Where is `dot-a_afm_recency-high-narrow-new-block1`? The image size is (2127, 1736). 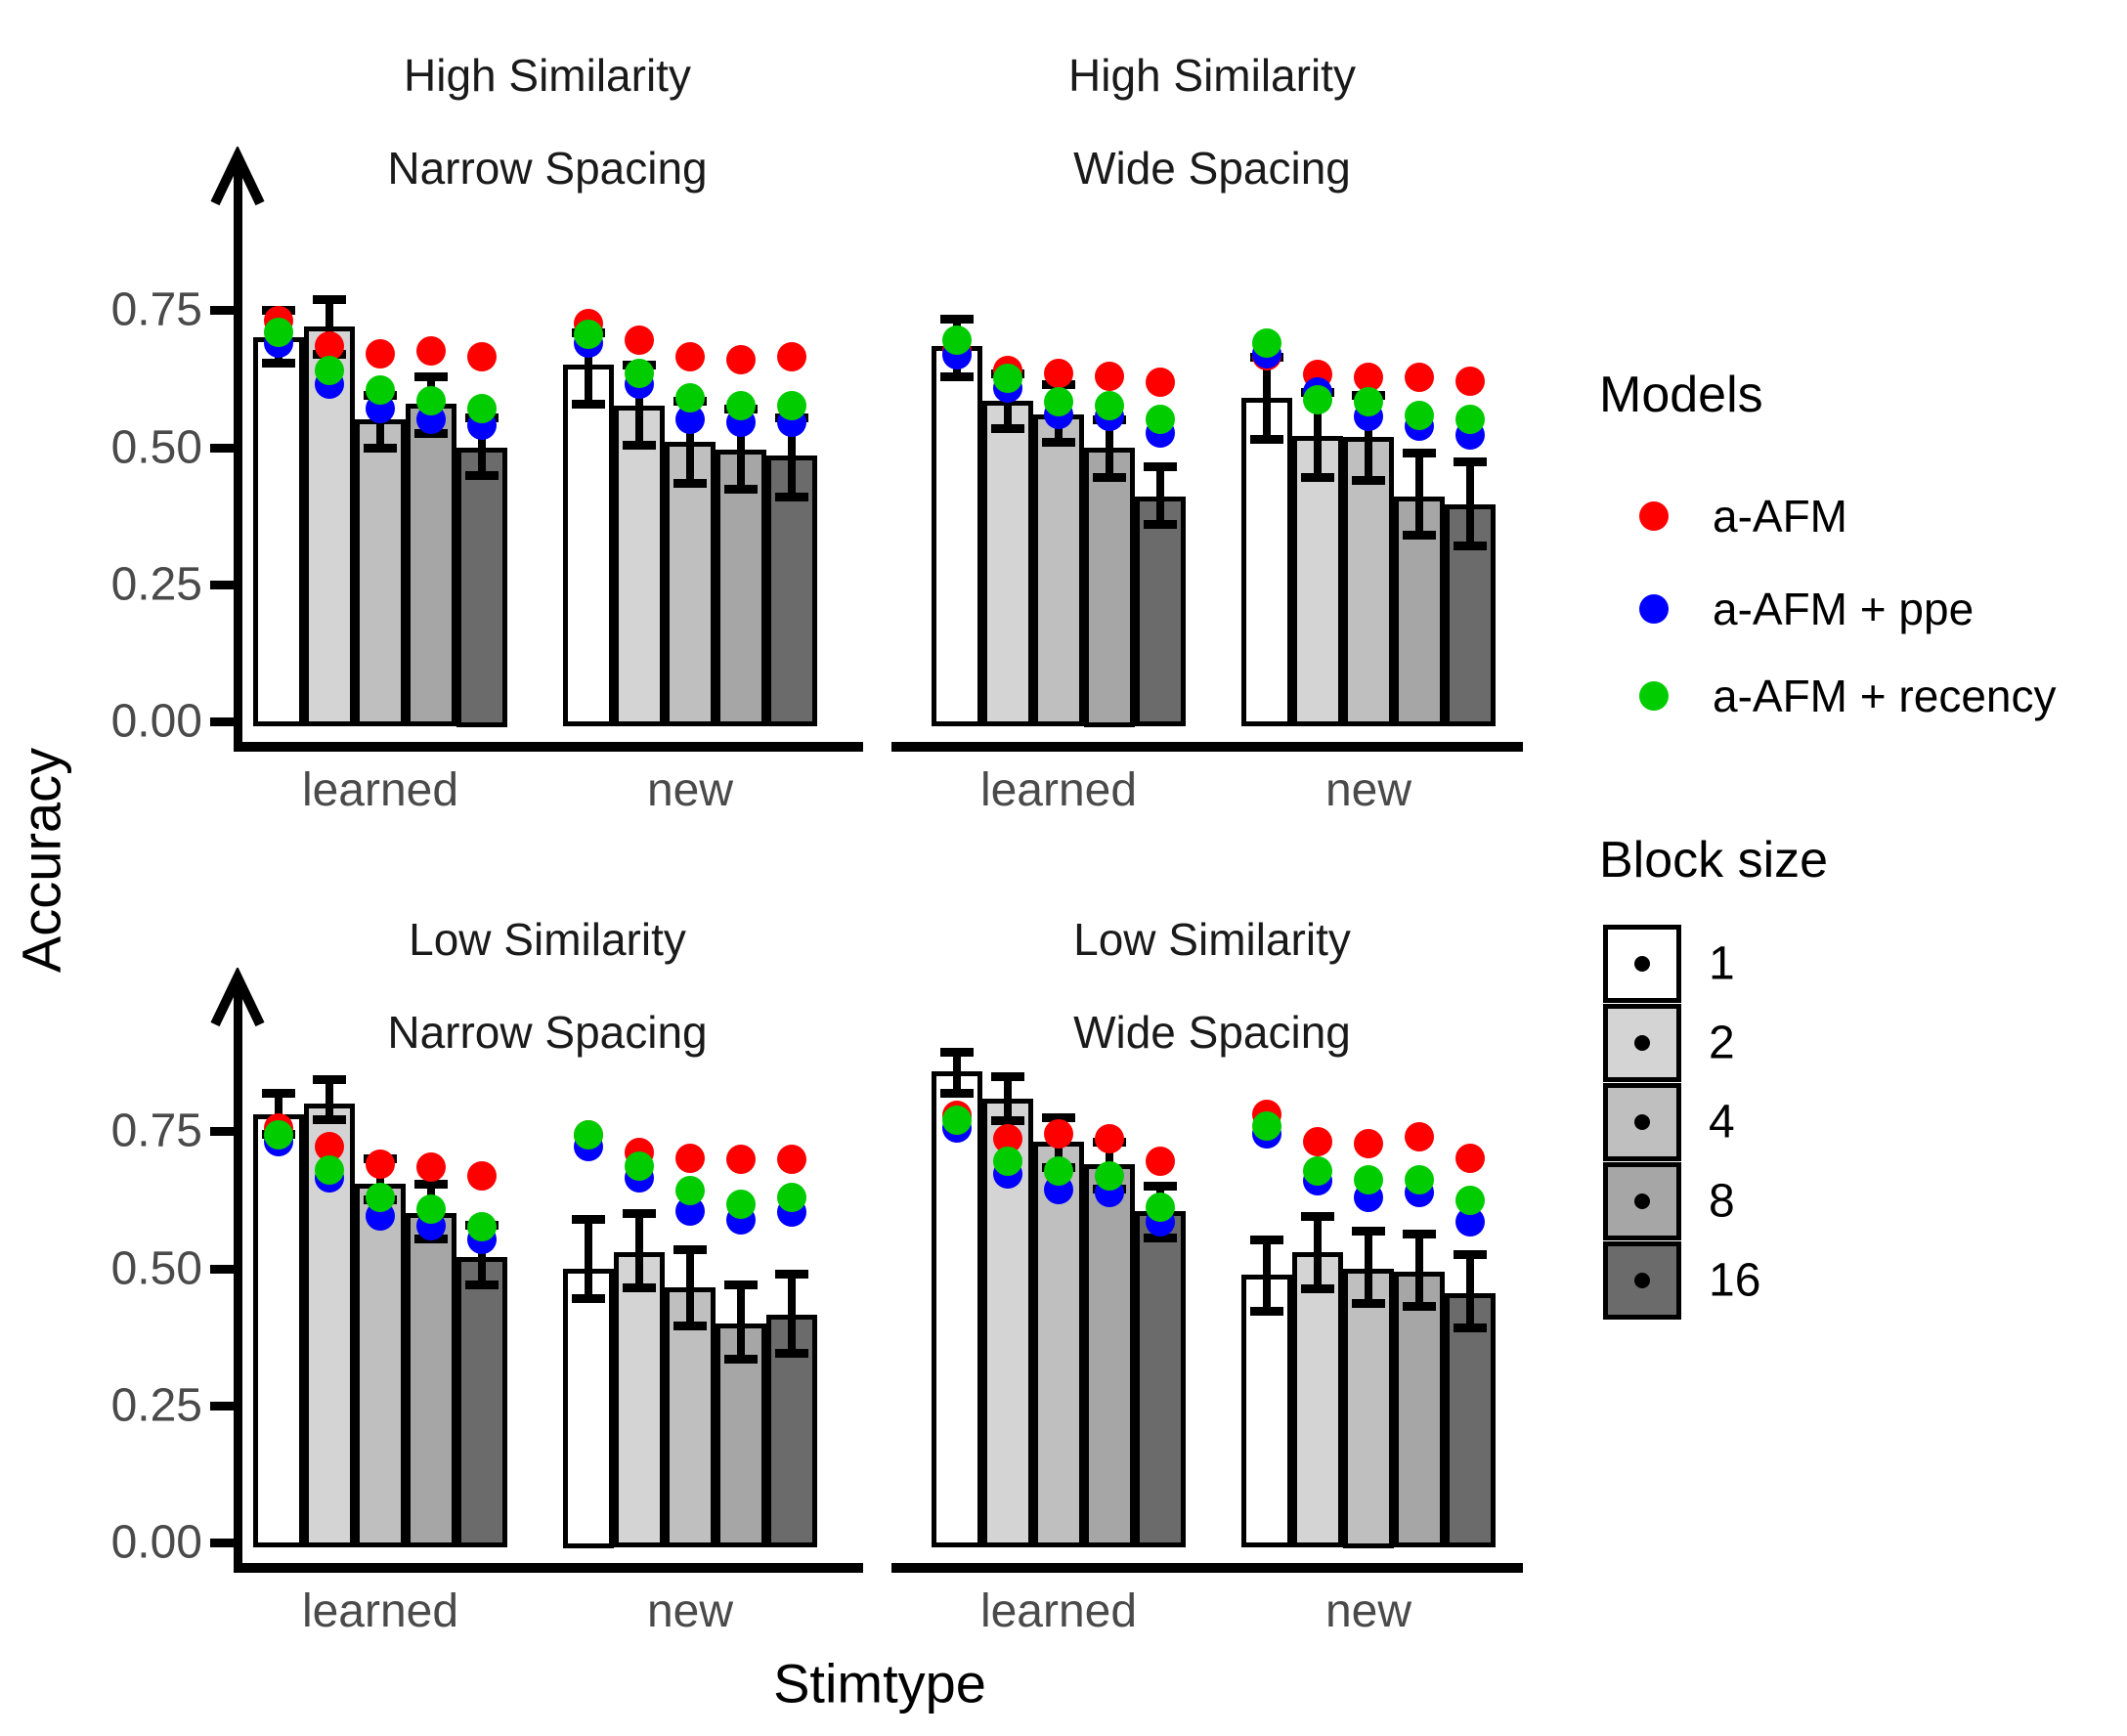 dot-a_afm_recency-high-narrow-new-block1 is located at coordinates (588, 334).